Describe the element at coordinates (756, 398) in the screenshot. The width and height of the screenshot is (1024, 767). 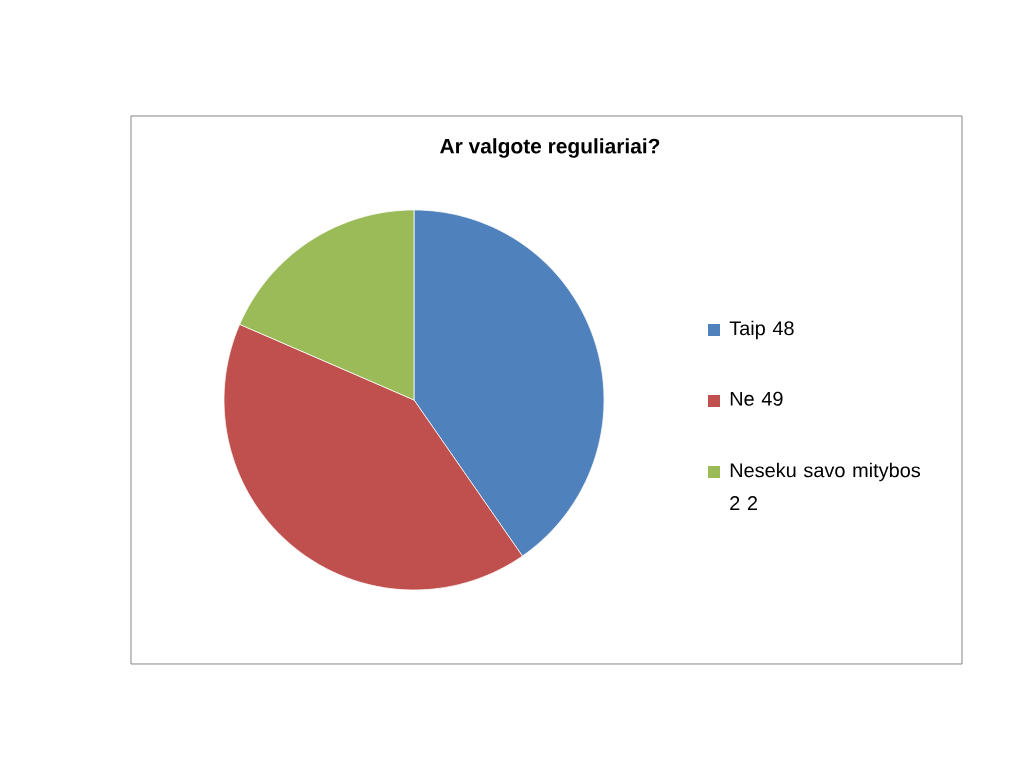
I see `legend-label: Ne 49` at that location.